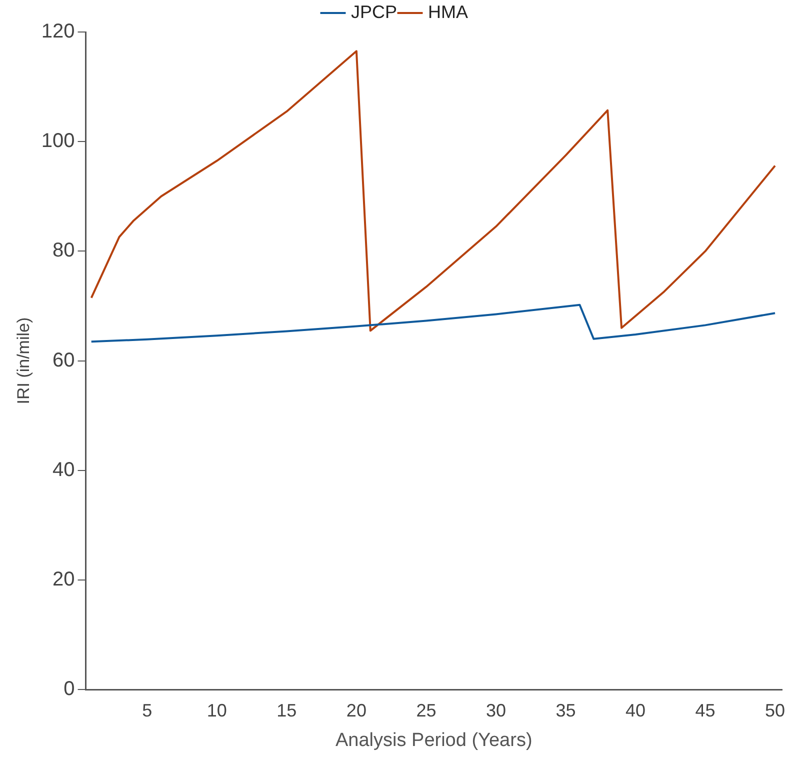 This screenshot has height=766, width=797. Describe the element at coordinates (286, 710) in the screenshot. I see `x-tick-label: 15` at that location.